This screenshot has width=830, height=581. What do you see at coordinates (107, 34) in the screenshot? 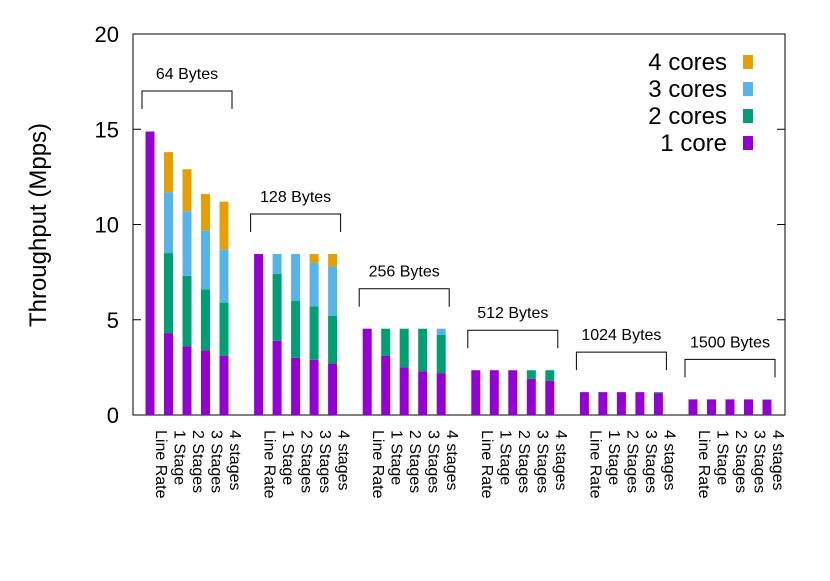
I see `y-tick-label: 20` at bounding box center [107, 34].